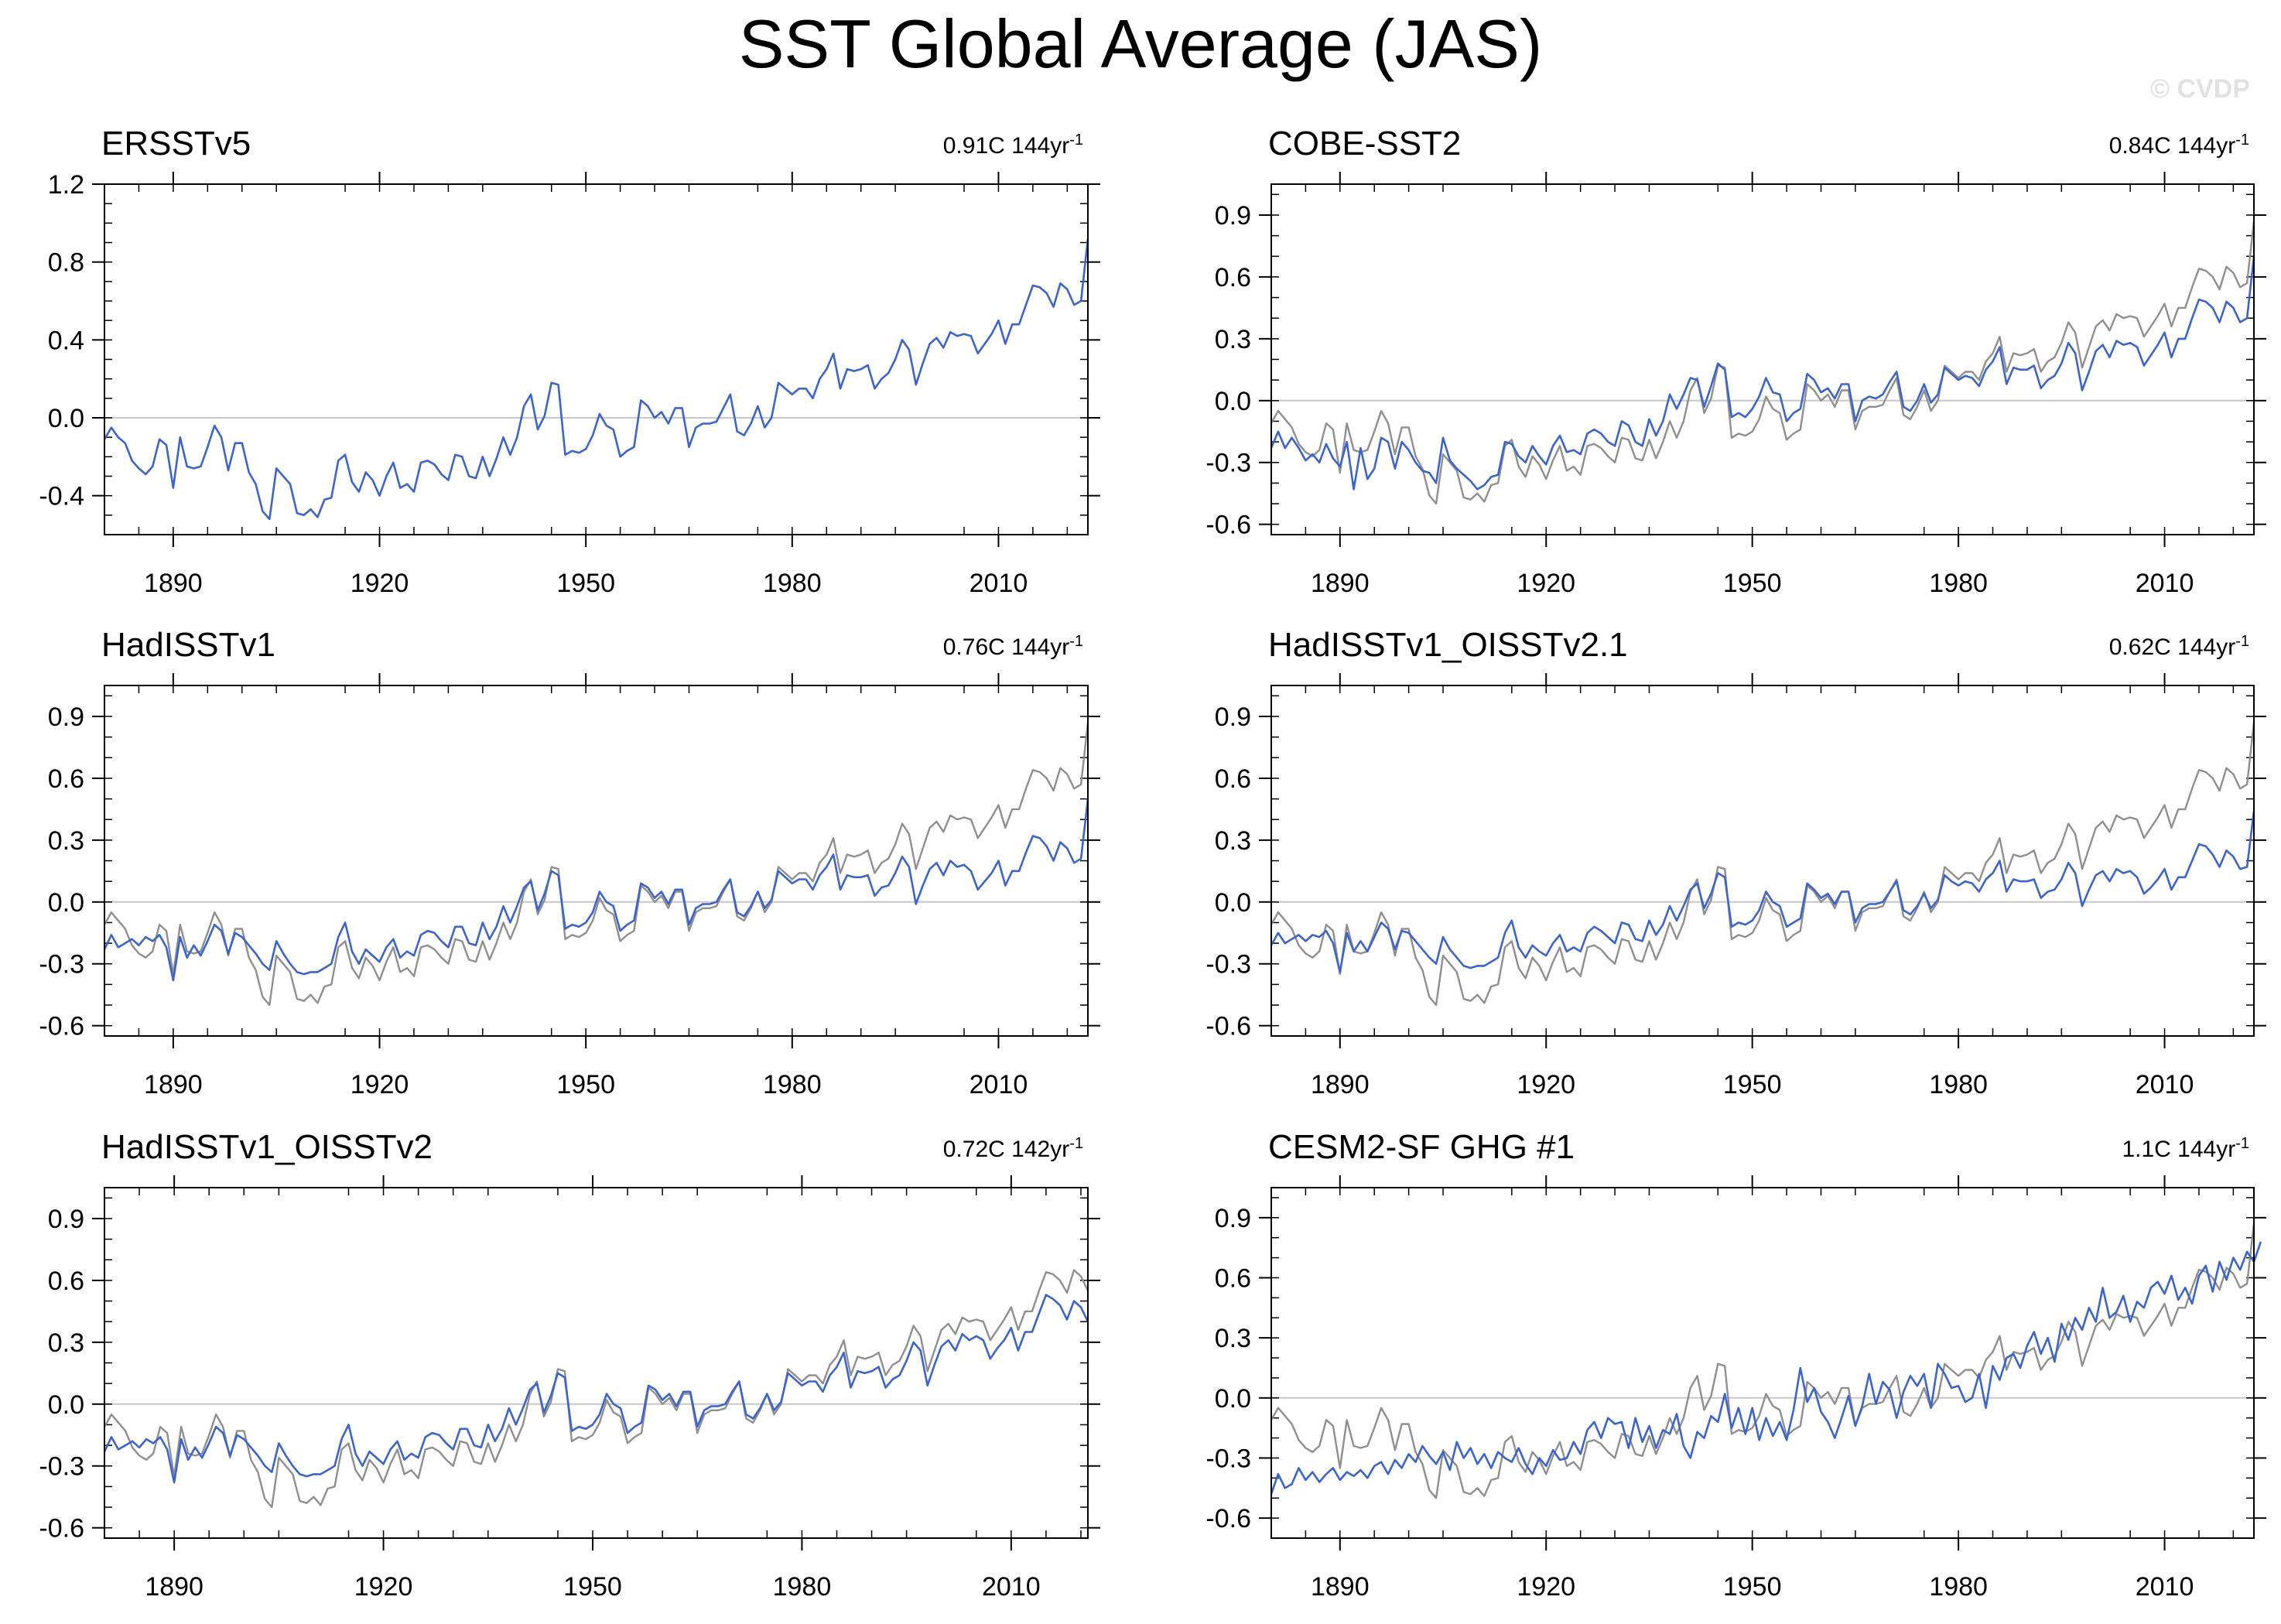  What do you see at coordinates (1448, 645) in the screenshot?
I see `panel-title: HadISSTv1_OISSTv2.1` at bounding box center [1448, 645].